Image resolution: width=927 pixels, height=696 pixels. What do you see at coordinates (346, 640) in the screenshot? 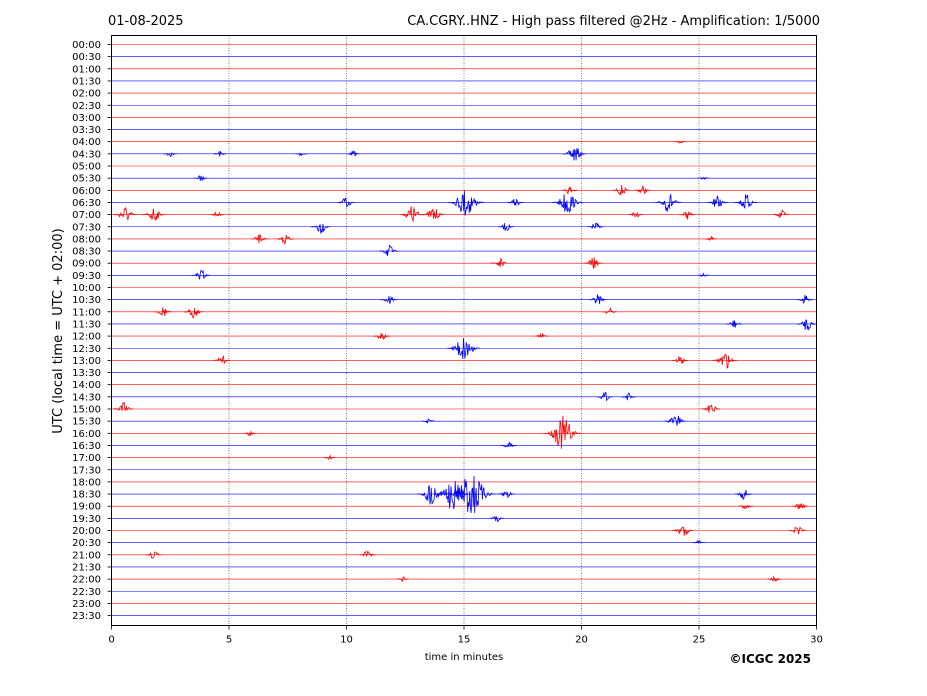
I see `x-tick-label: 10` at bounding box center [346, 640].